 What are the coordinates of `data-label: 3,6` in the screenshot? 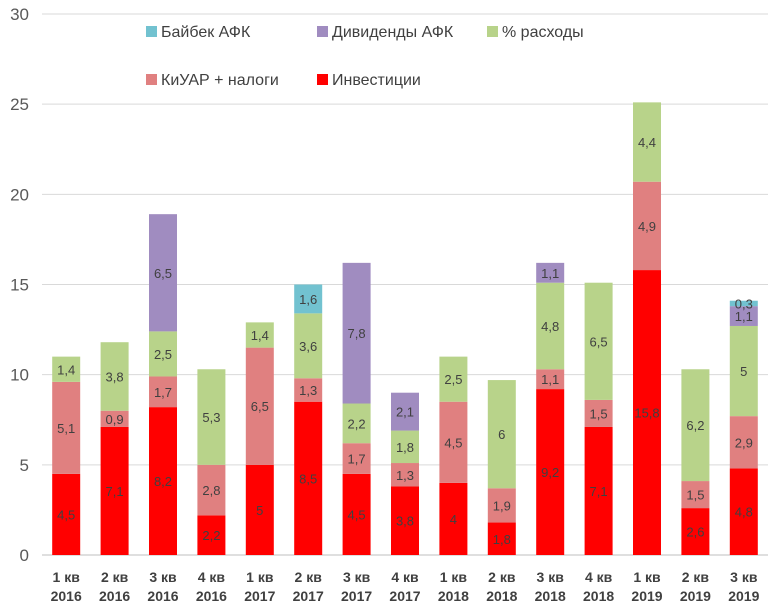 It's located at (308, 346).